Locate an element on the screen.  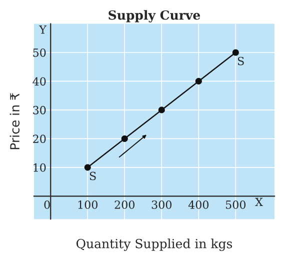
chart-title: Supply Curve is located at coordinates (154, 16).